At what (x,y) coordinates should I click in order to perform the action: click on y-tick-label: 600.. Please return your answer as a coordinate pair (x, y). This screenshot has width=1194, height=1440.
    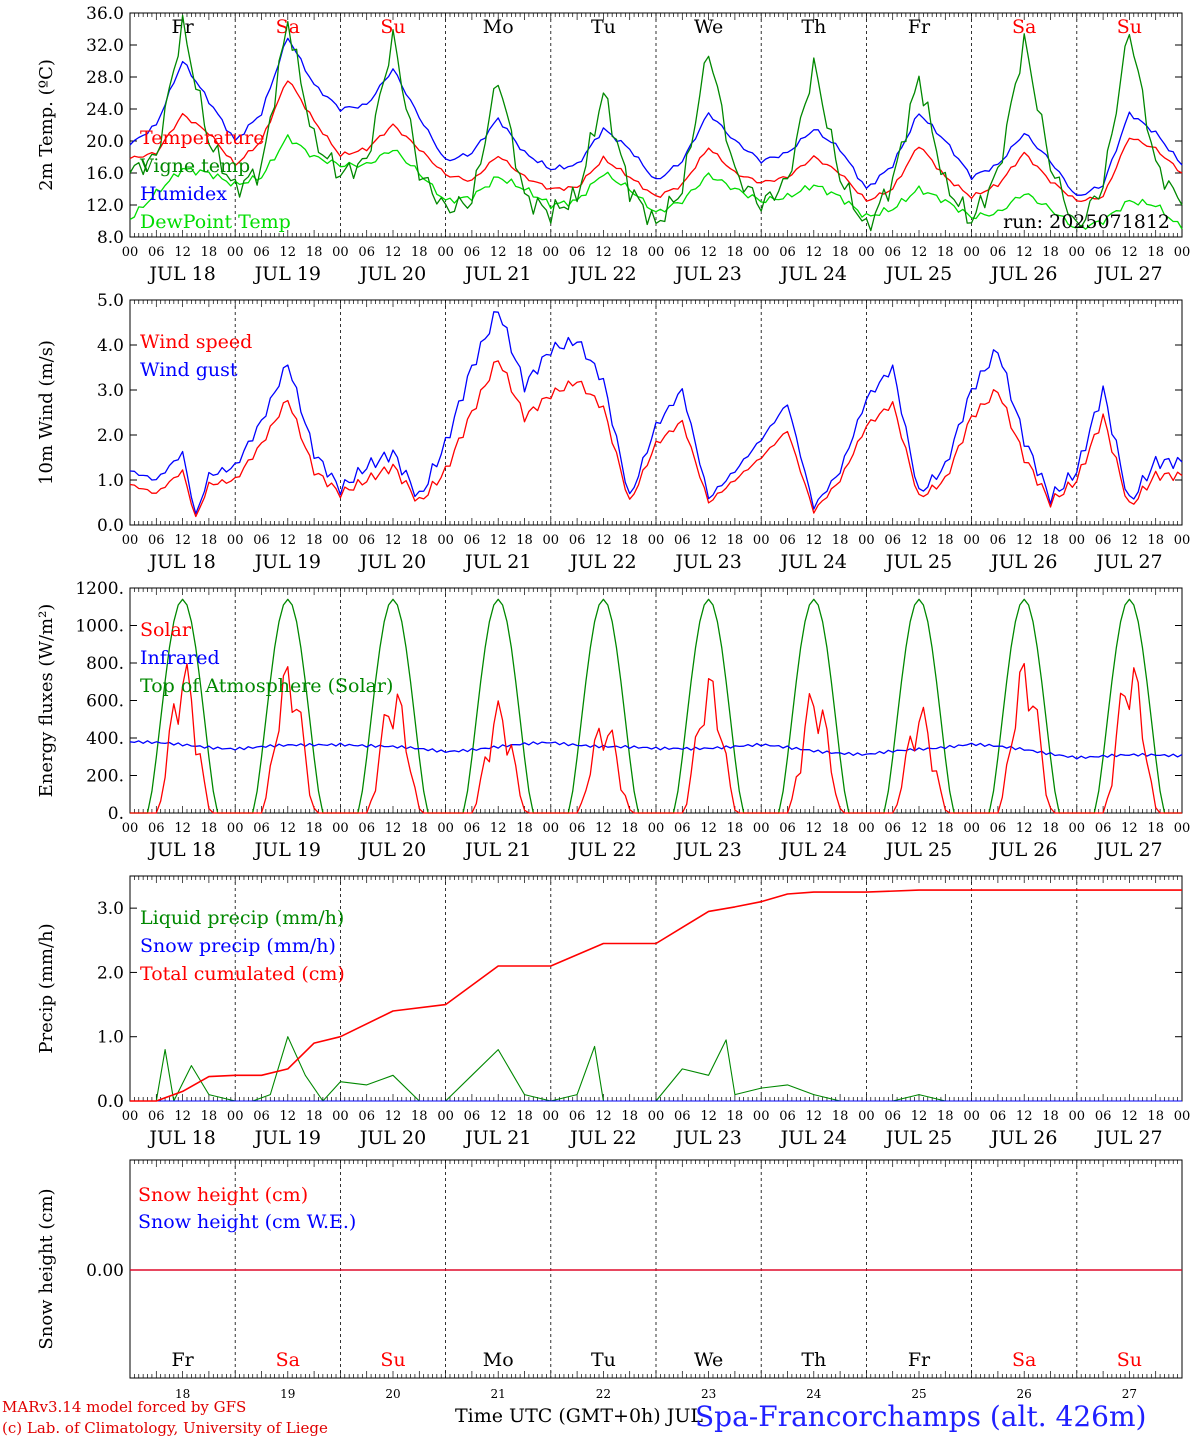
    Looking at the image, I should click on (105, 702).